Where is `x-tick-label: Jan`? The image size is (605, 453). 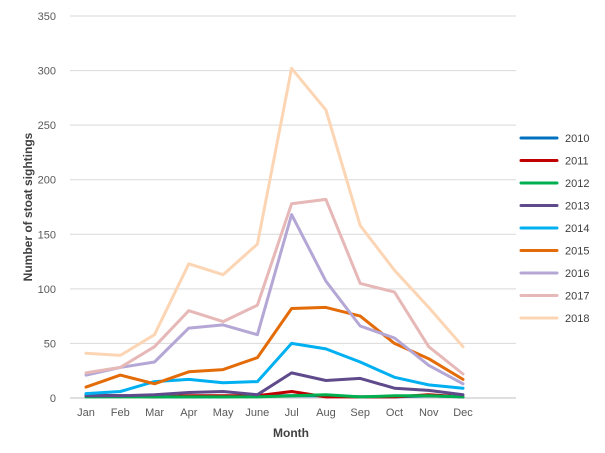
x-tick-label: Jan is located at coordinates (86, 413).